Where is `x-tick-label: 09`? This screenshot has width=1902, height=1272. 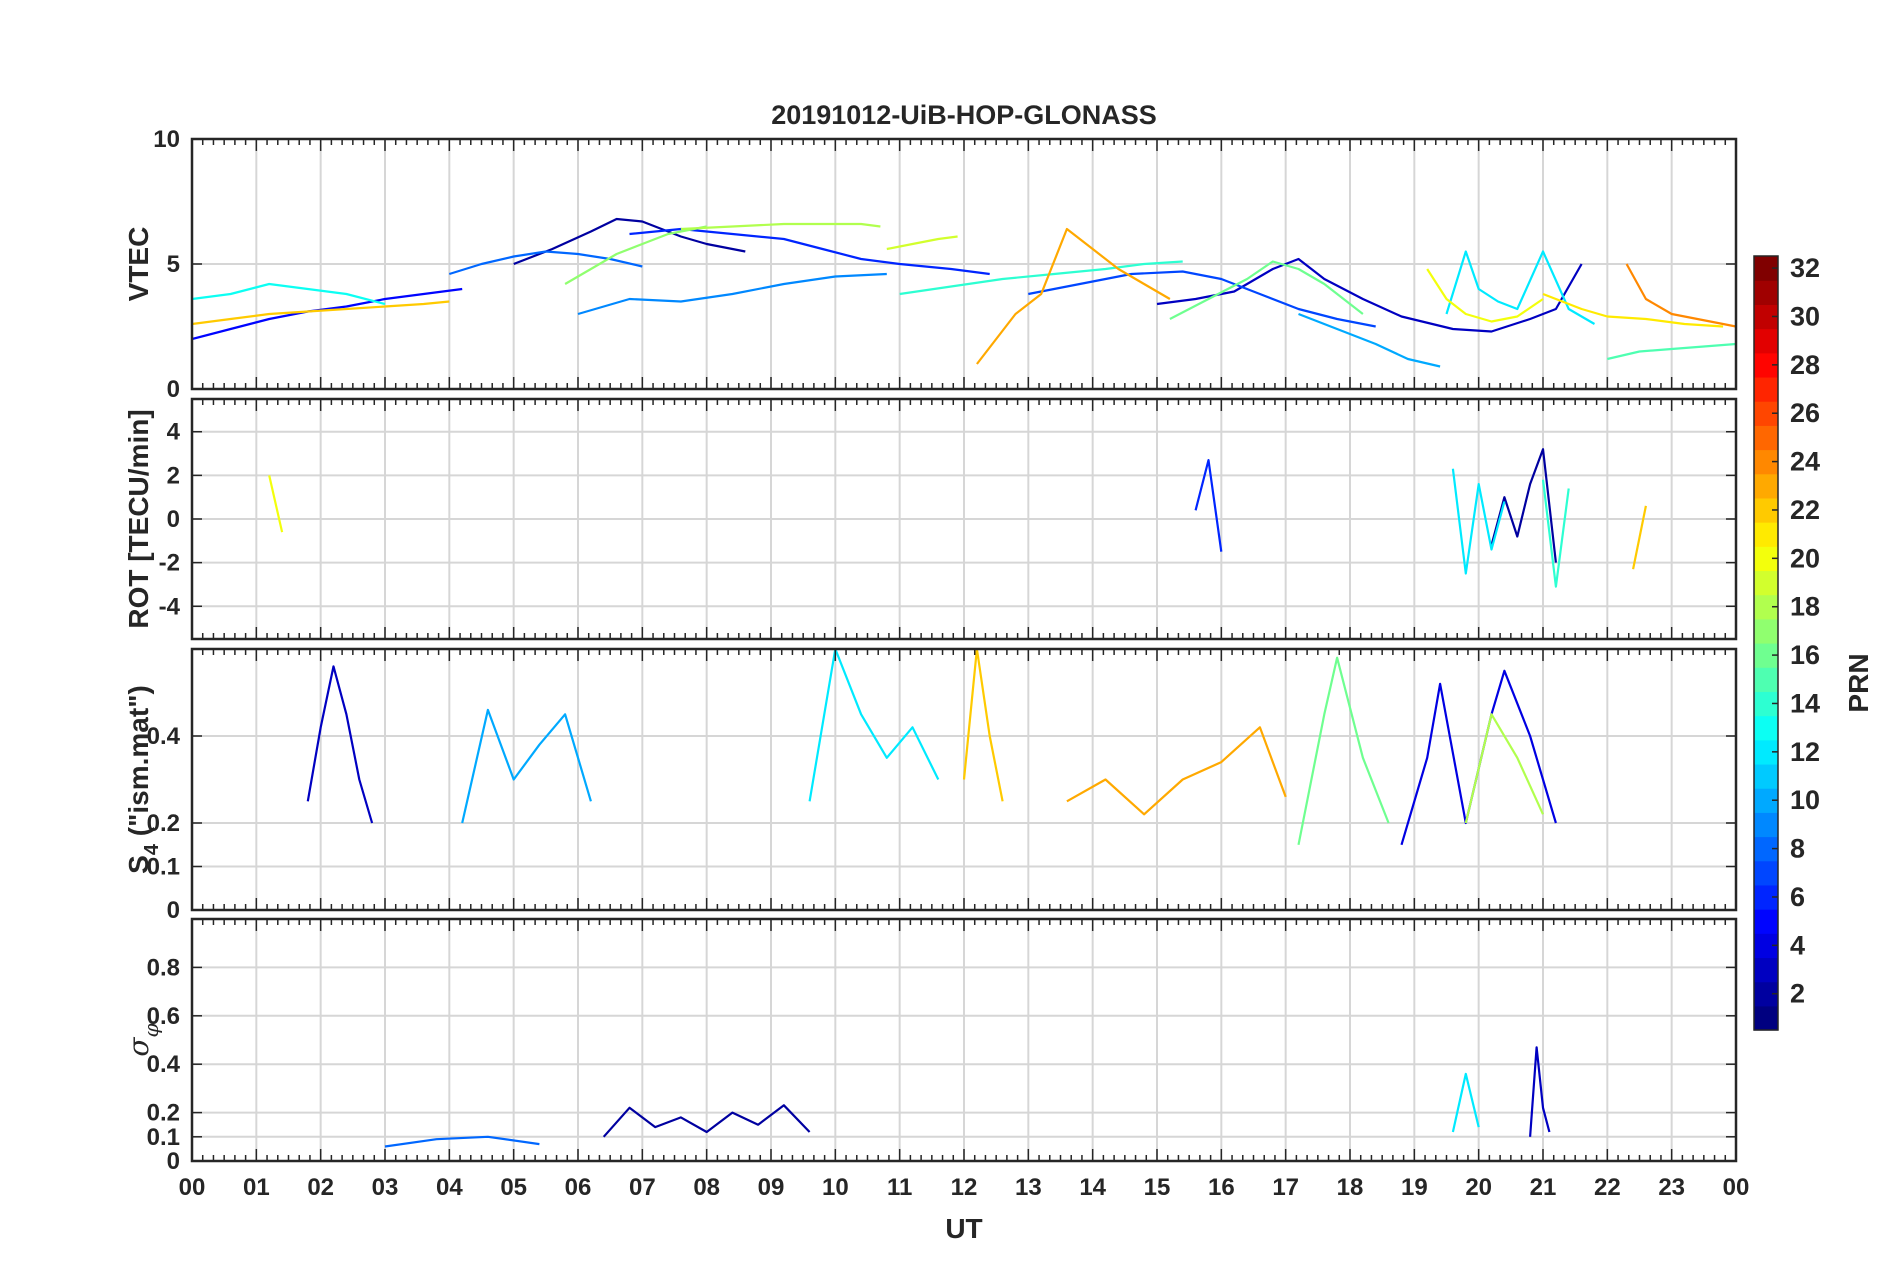 x-tick-label: 09 is located at coordinates (771, 1187).